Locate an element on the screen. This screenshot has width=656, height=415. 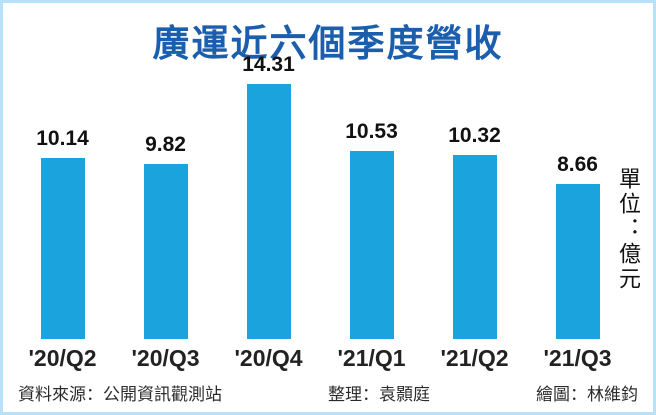
footer-editor: 整理：袁顥庭 is located at coordinates (379, 394).